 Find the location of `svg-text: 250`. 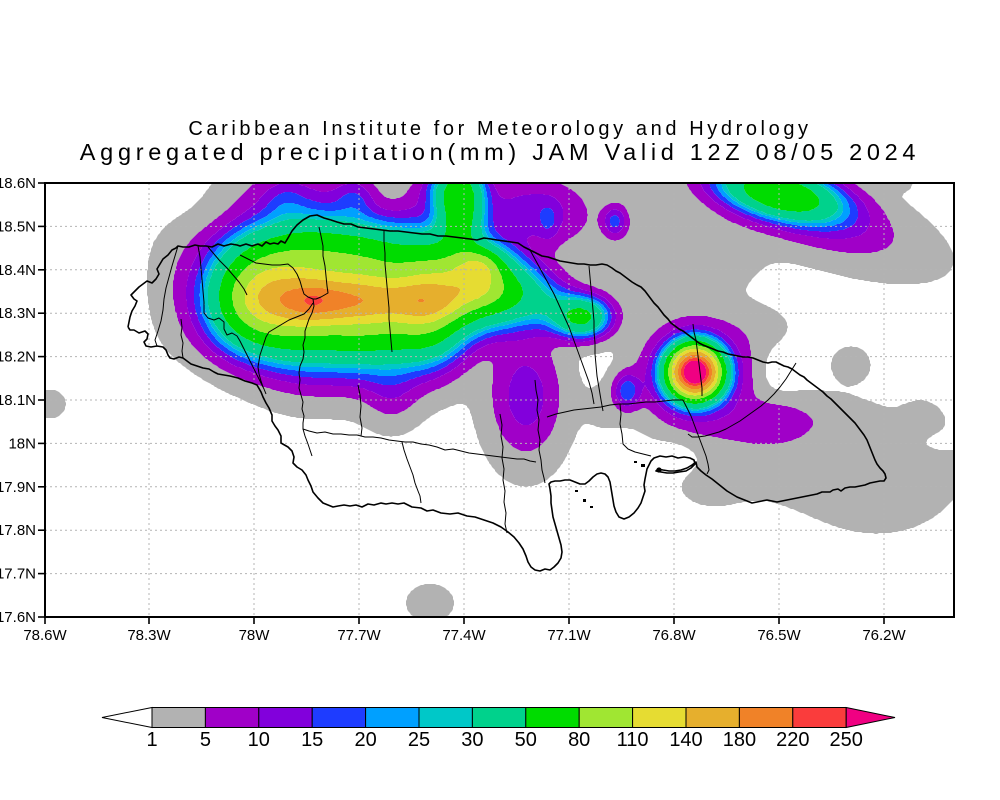

svg-text: 250 is located at coordinates (846, 740).